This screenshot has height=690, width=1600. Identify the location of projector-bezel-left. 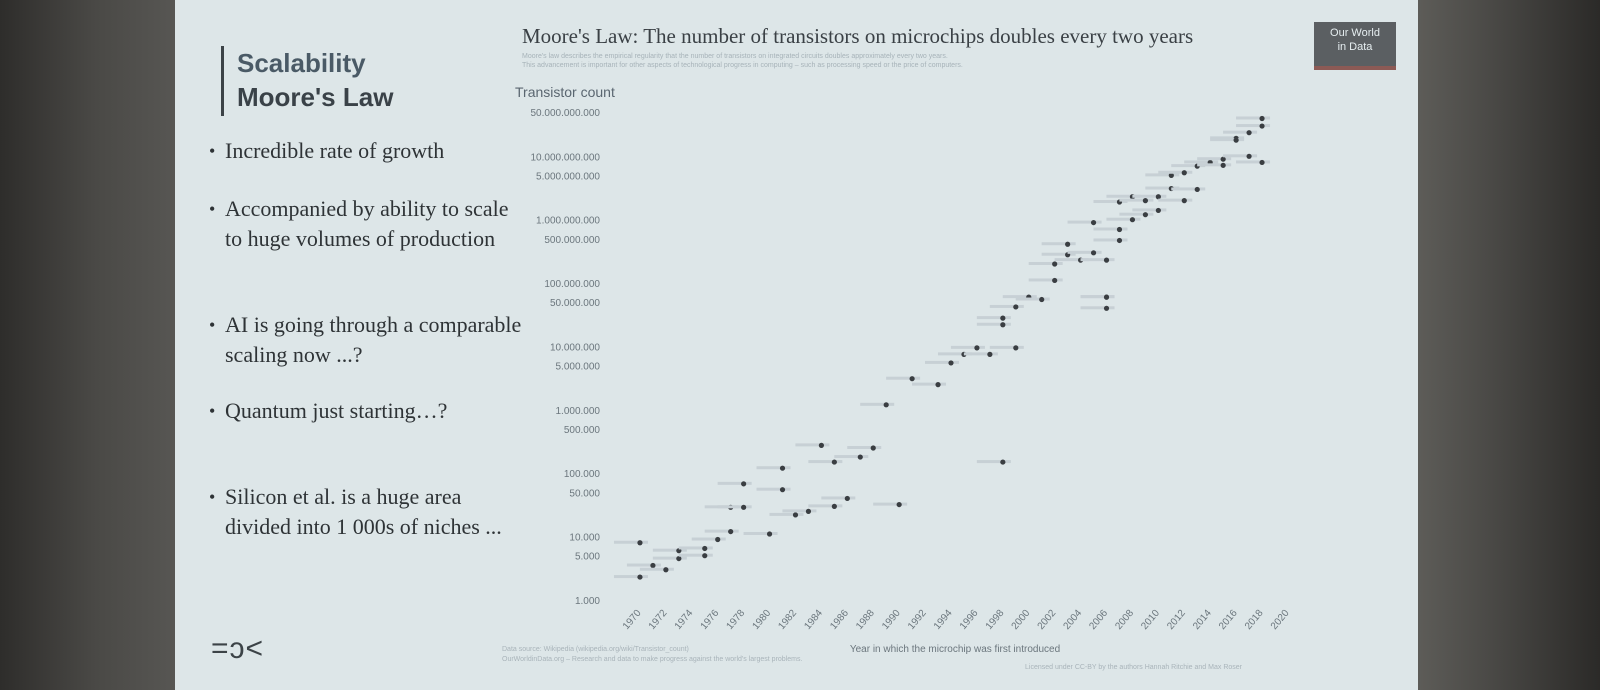
(87, 345).